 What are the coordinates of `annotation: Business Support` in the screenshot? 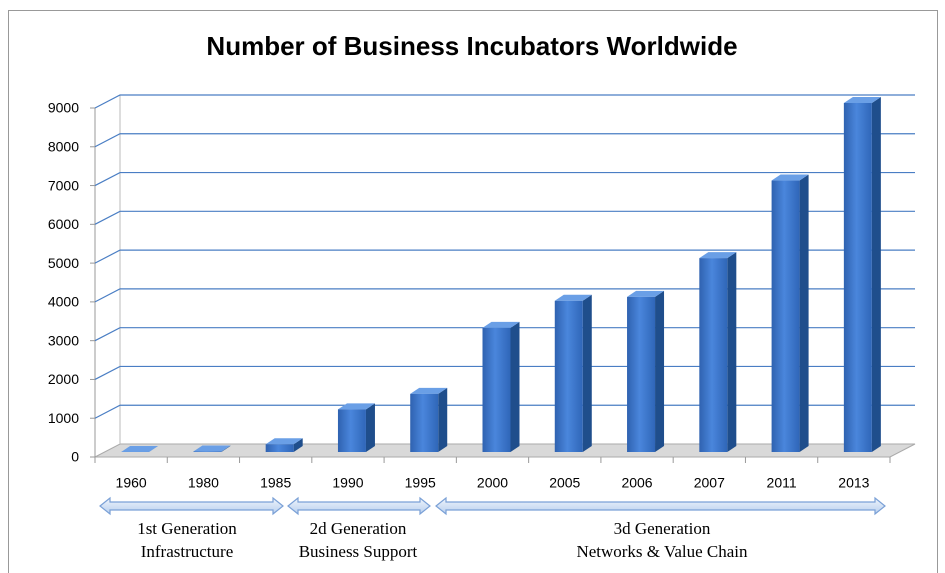 It's located at (358, 551).